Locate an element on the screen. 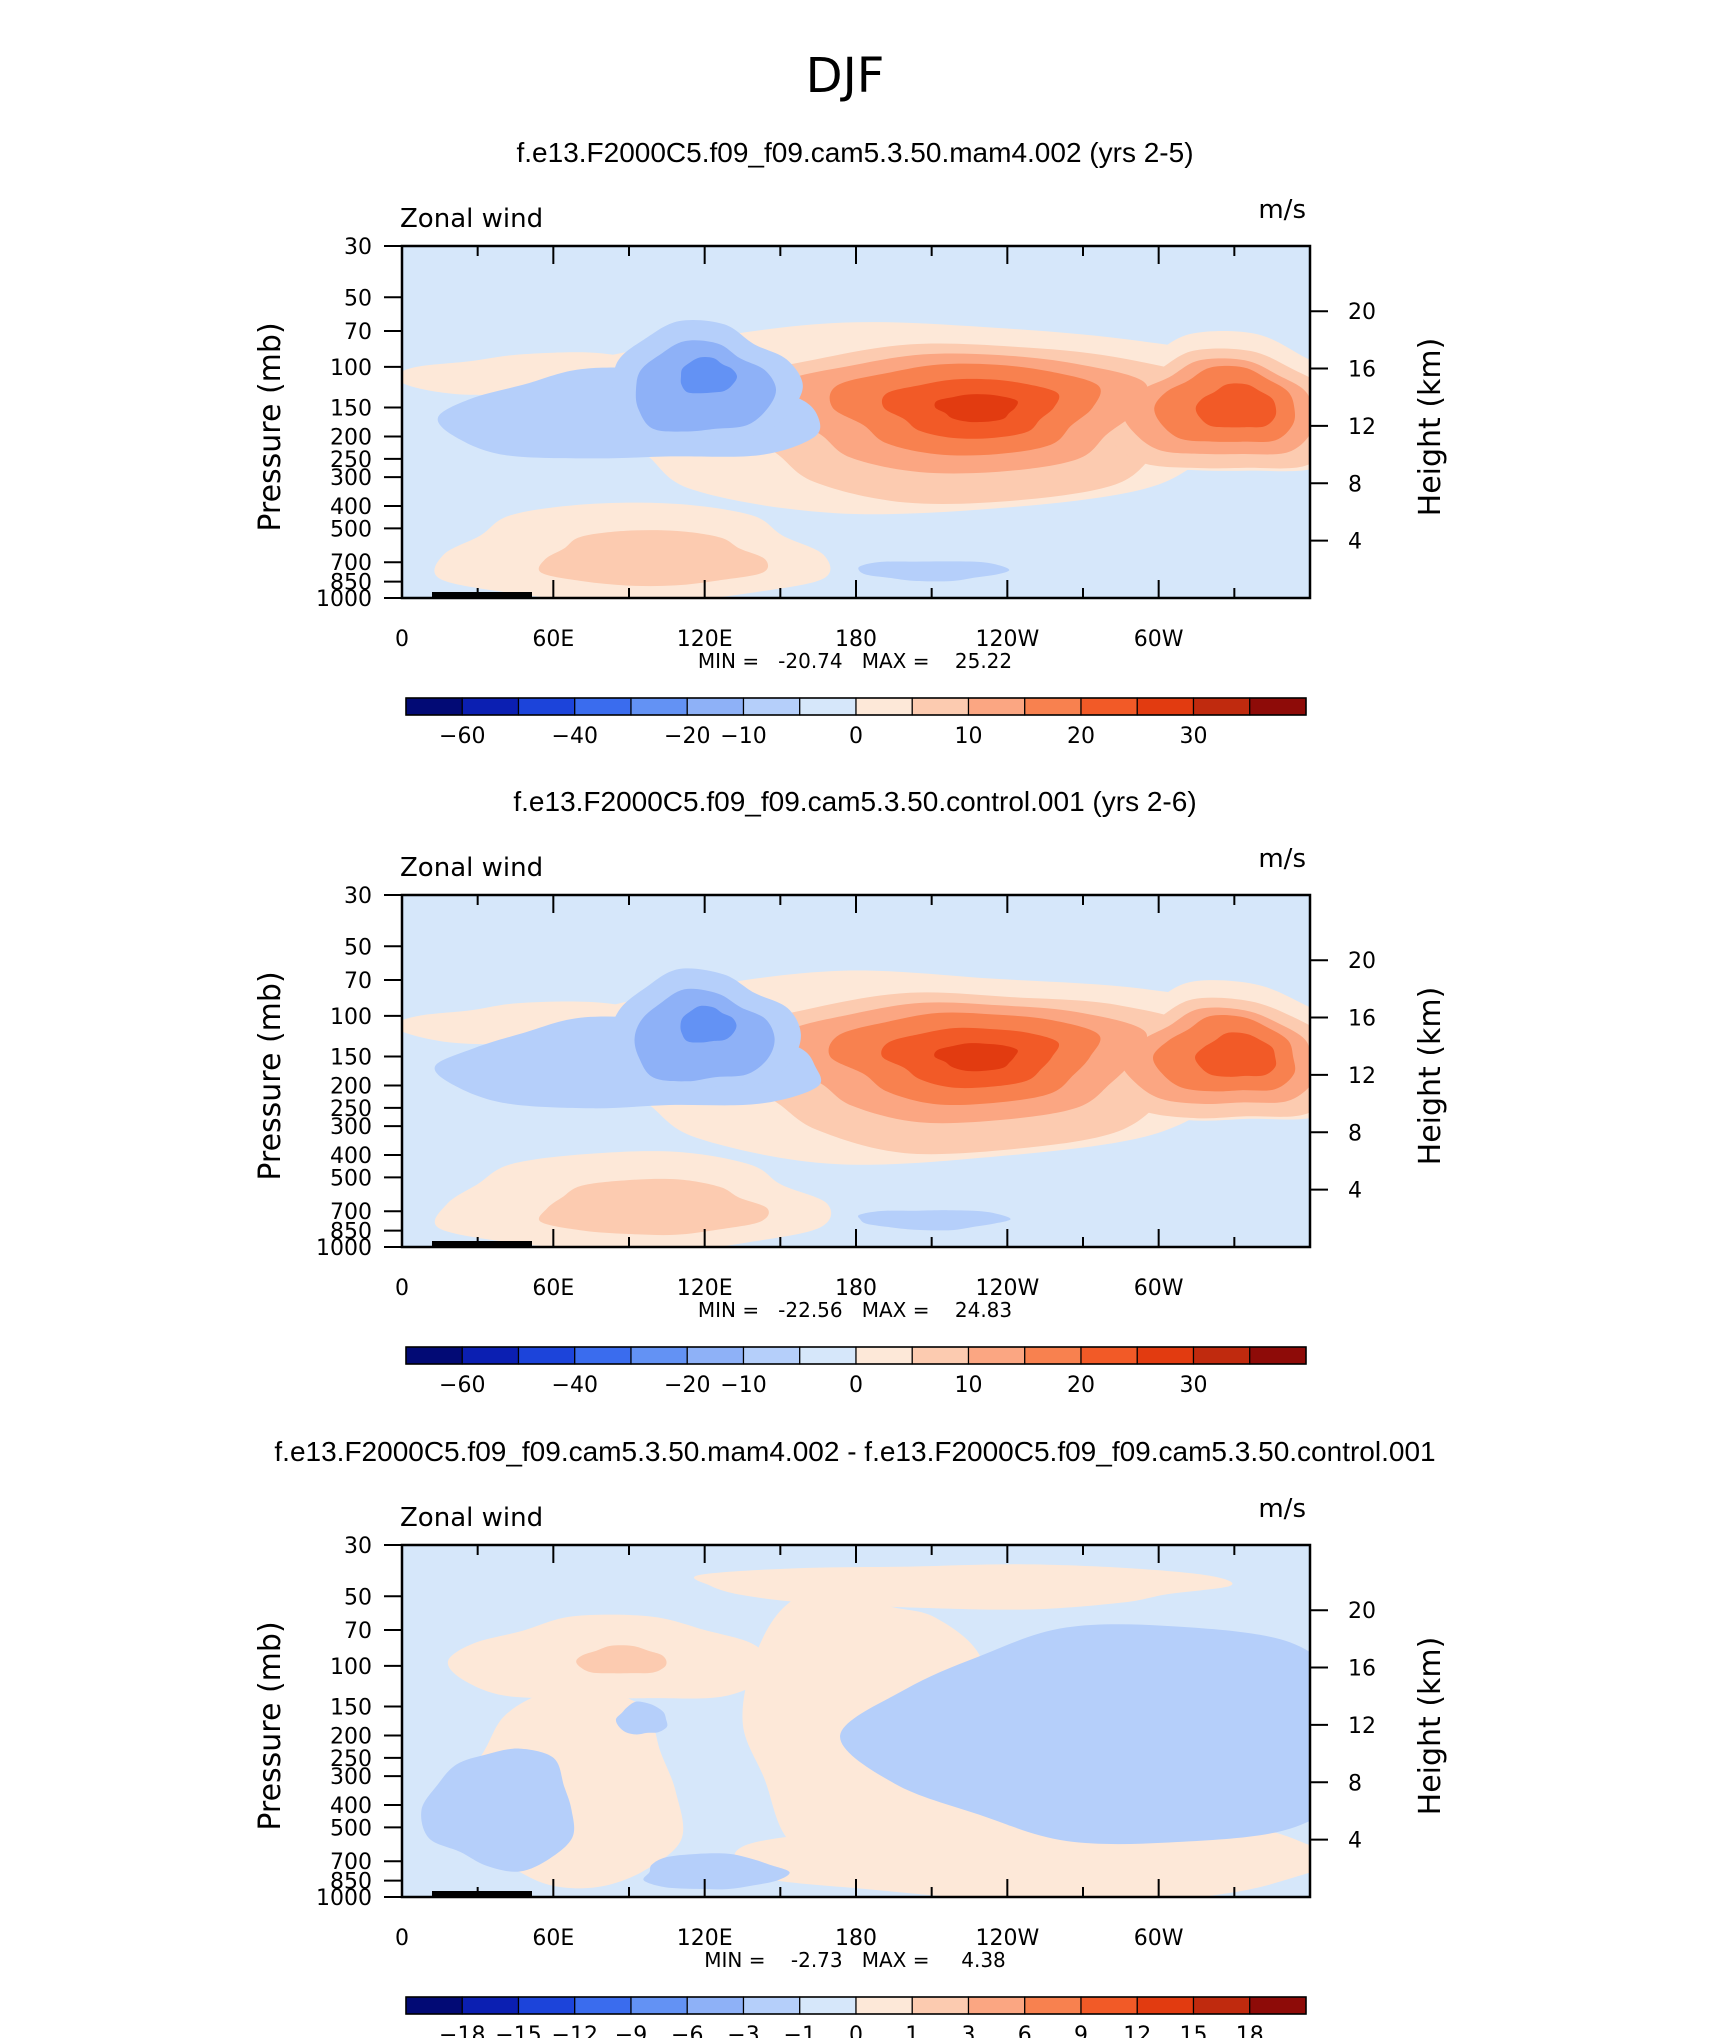 The height and width of the screenshot is (2038, 1710). colorbar-label: −60 is located at coordinates (462, 736).